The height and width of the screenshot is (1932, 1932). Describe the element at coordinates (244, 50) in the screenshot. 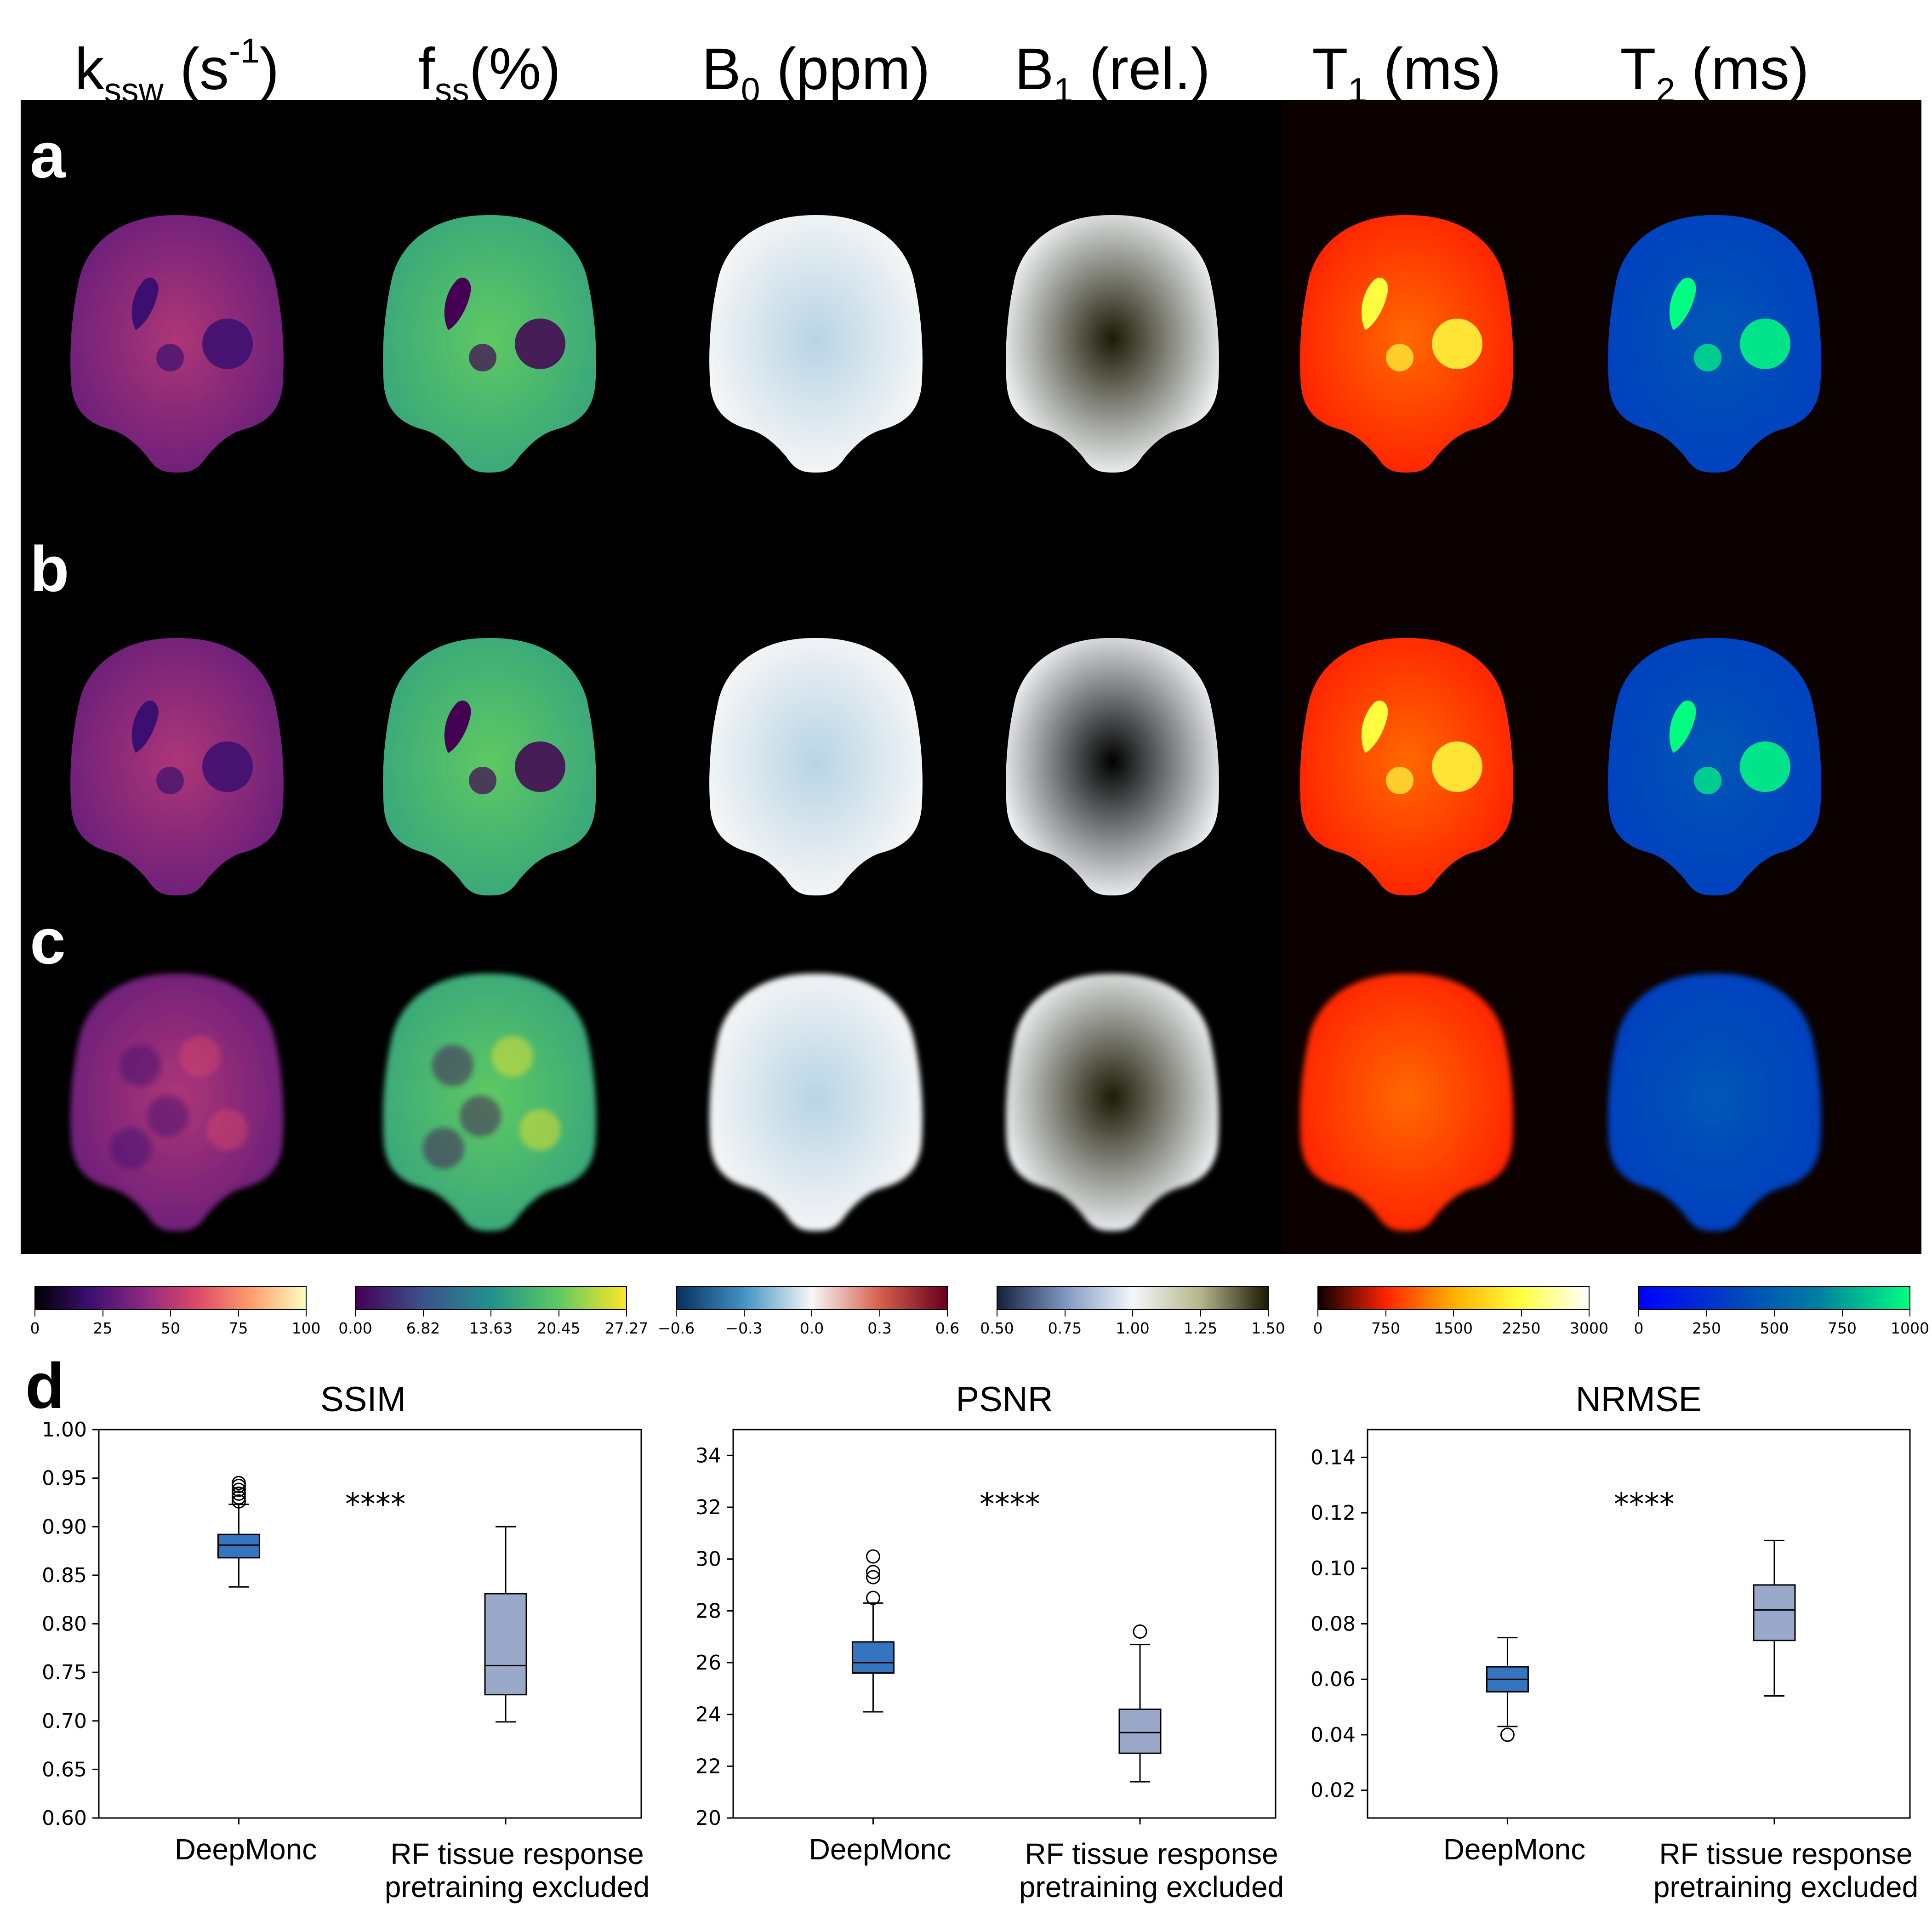

I see `column-header-part: -1` at that location.